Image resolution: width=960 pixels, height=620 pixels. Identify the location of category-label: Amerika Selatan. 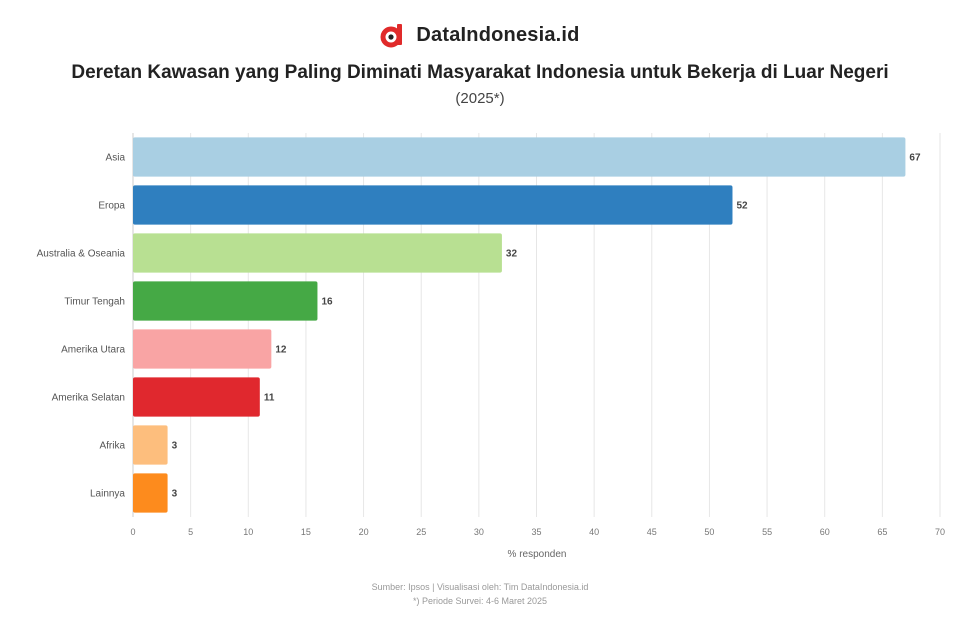
(88, 398).